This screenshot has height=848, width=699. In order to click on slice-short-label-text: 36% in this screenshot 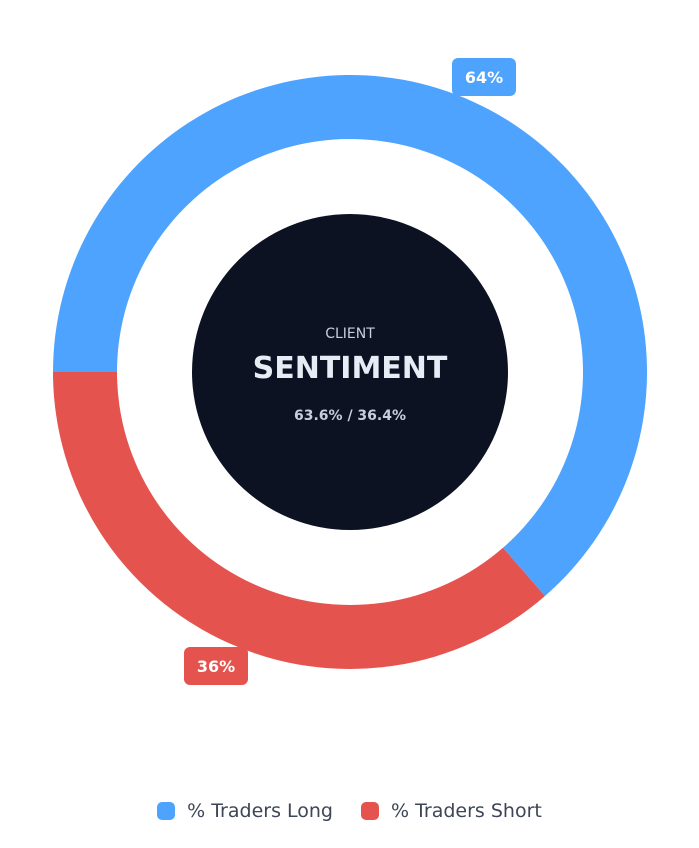, I will do `click(216, 666)`.